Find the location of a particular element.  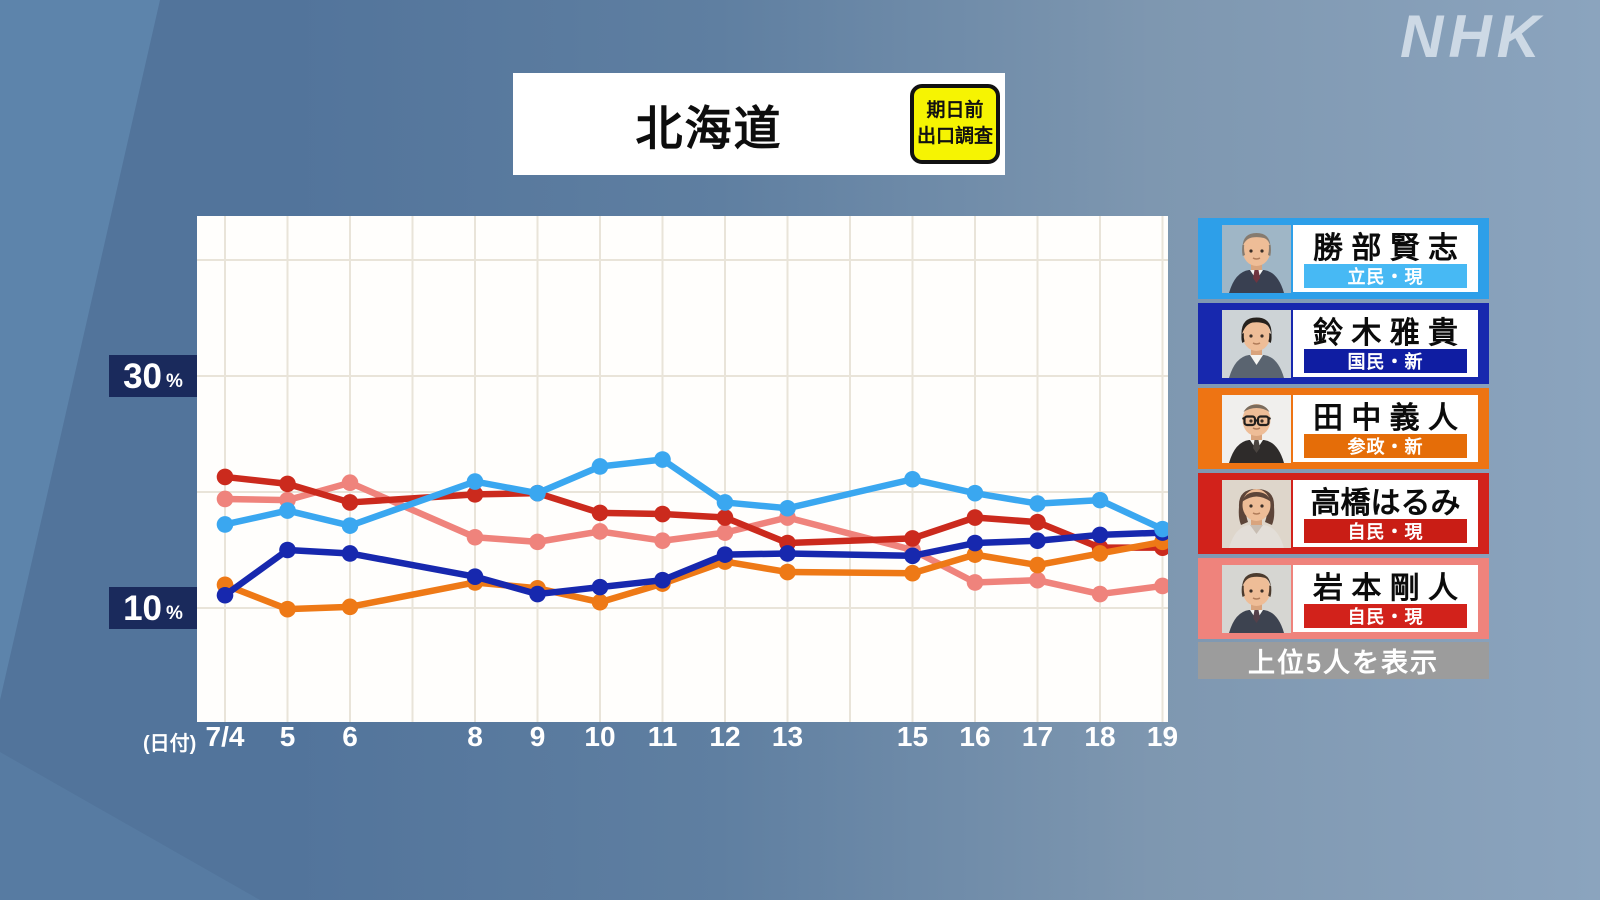

candidate-legend-item: 岩 本 剛 人 自民・現 is located at coordinates (1343, 598).